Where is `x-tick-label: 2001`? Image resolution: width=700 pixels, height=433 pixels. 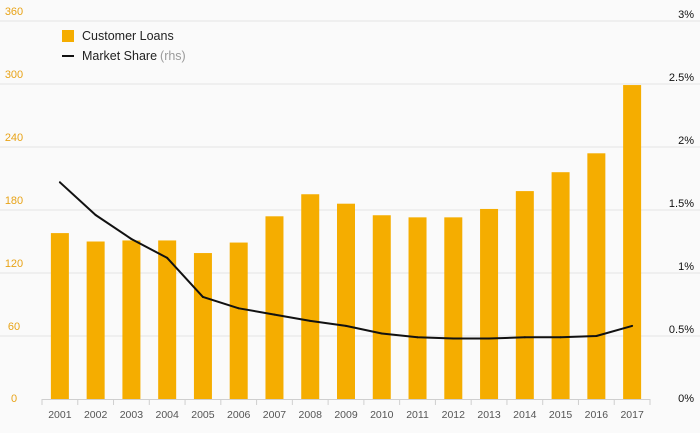
x-tick-label: 2001 is located at coordinates (60, 415).